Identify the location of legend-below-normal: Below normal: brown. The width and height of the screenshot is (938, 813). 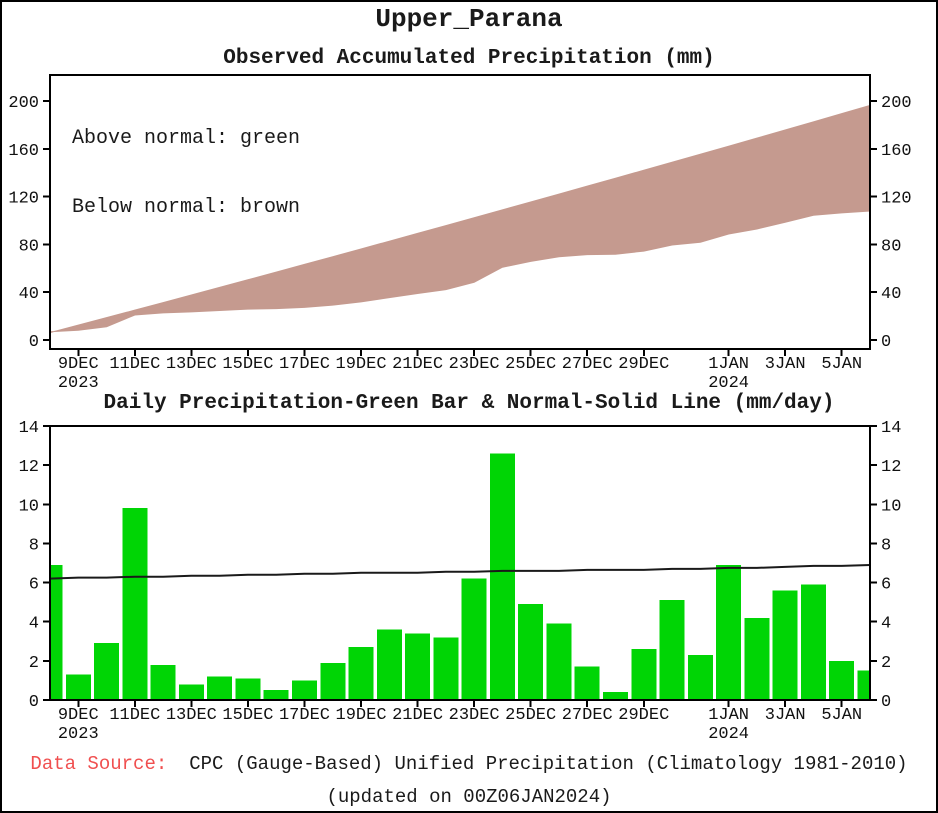
(186, 207).